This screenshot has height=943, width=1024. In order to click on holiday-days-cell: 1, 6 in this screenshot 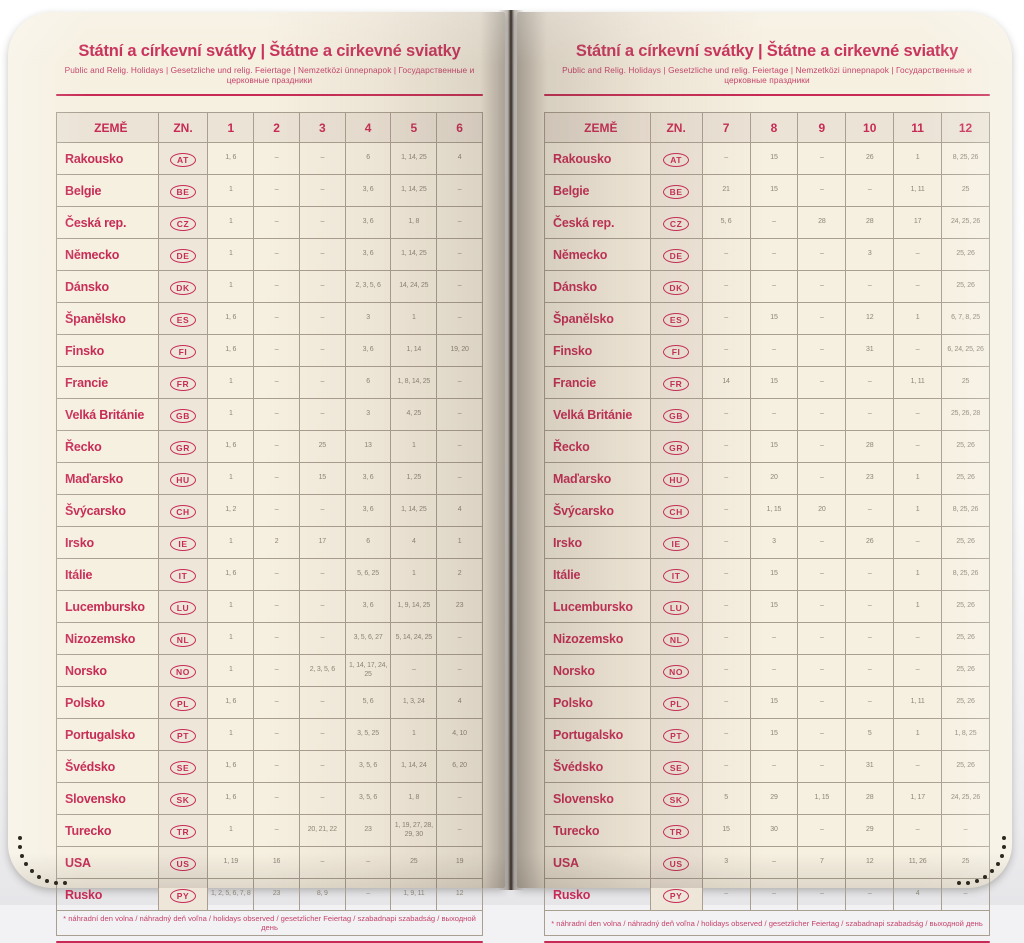, I will do `click(231, 575)`.